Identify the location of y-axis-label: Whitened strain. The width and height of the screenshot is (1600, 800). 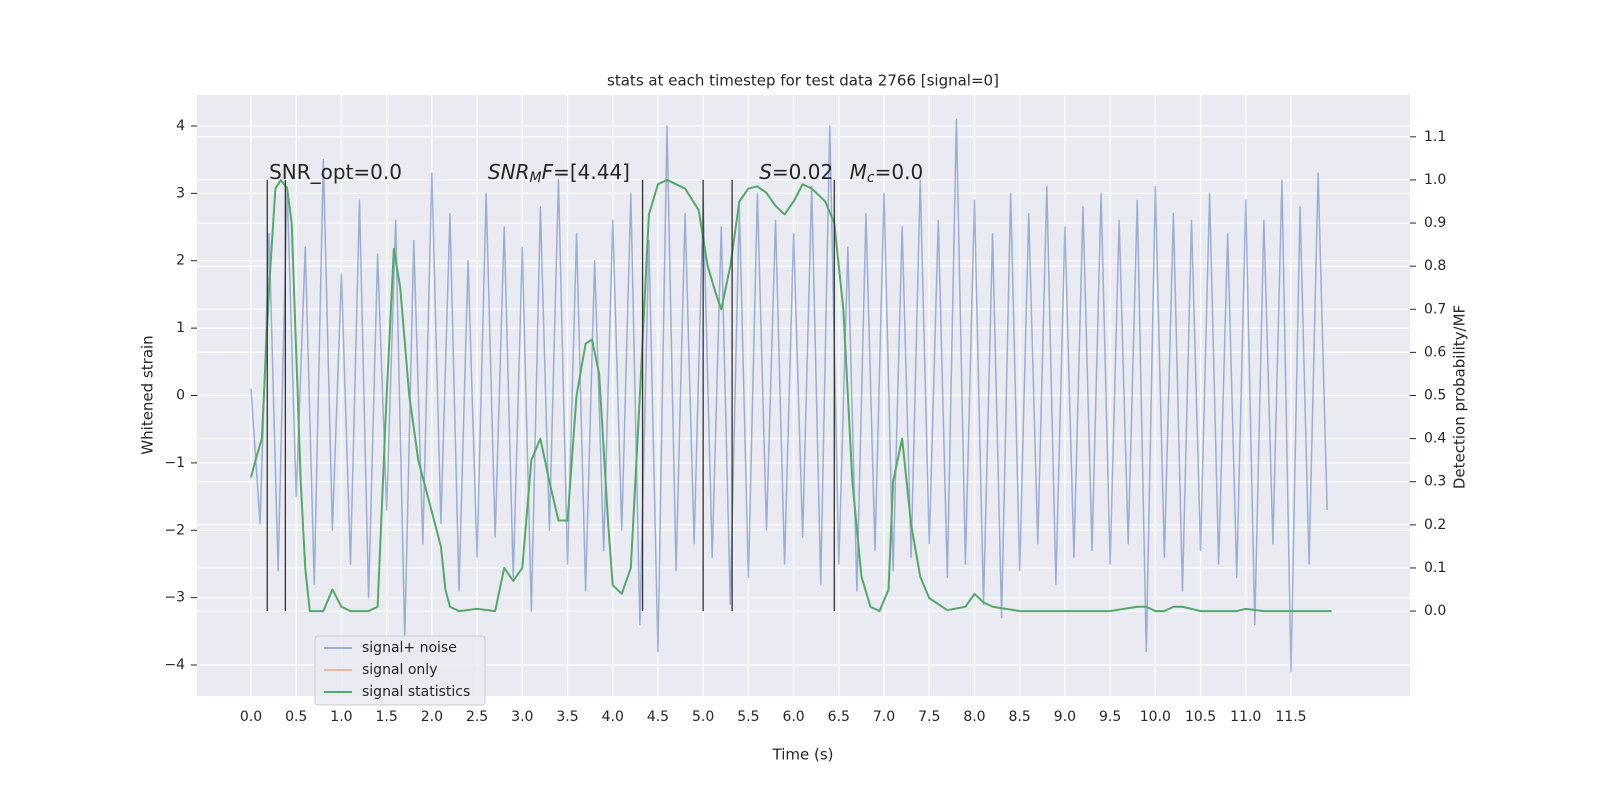
(148, 394).